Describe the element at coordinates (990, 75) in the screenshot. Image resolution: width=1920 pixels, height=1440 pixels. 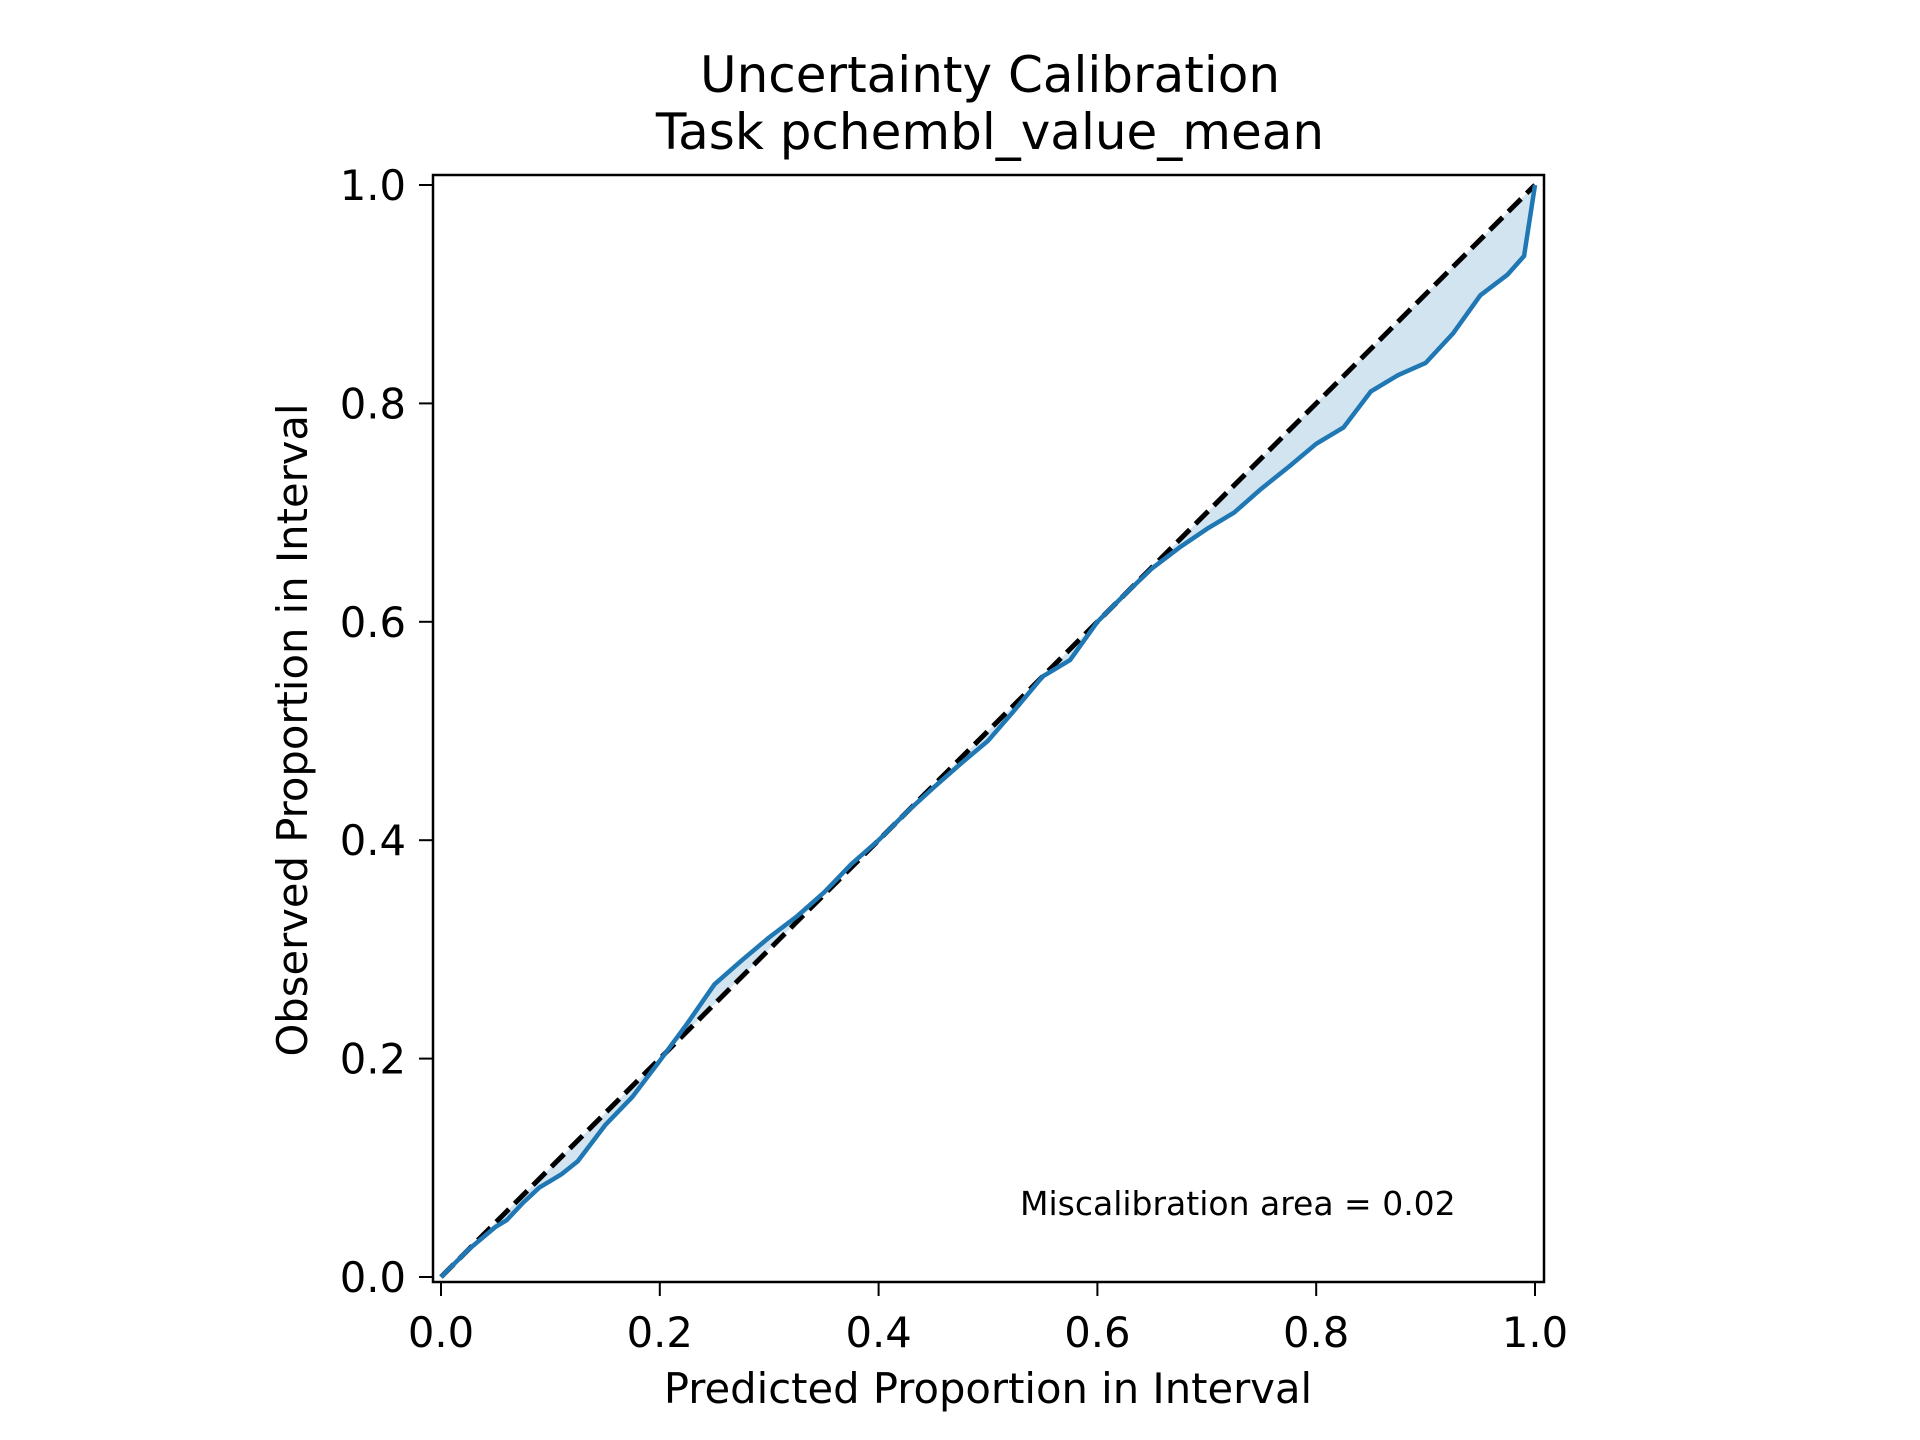
I see `chart-title: Uncertainty Calibration` at that location.